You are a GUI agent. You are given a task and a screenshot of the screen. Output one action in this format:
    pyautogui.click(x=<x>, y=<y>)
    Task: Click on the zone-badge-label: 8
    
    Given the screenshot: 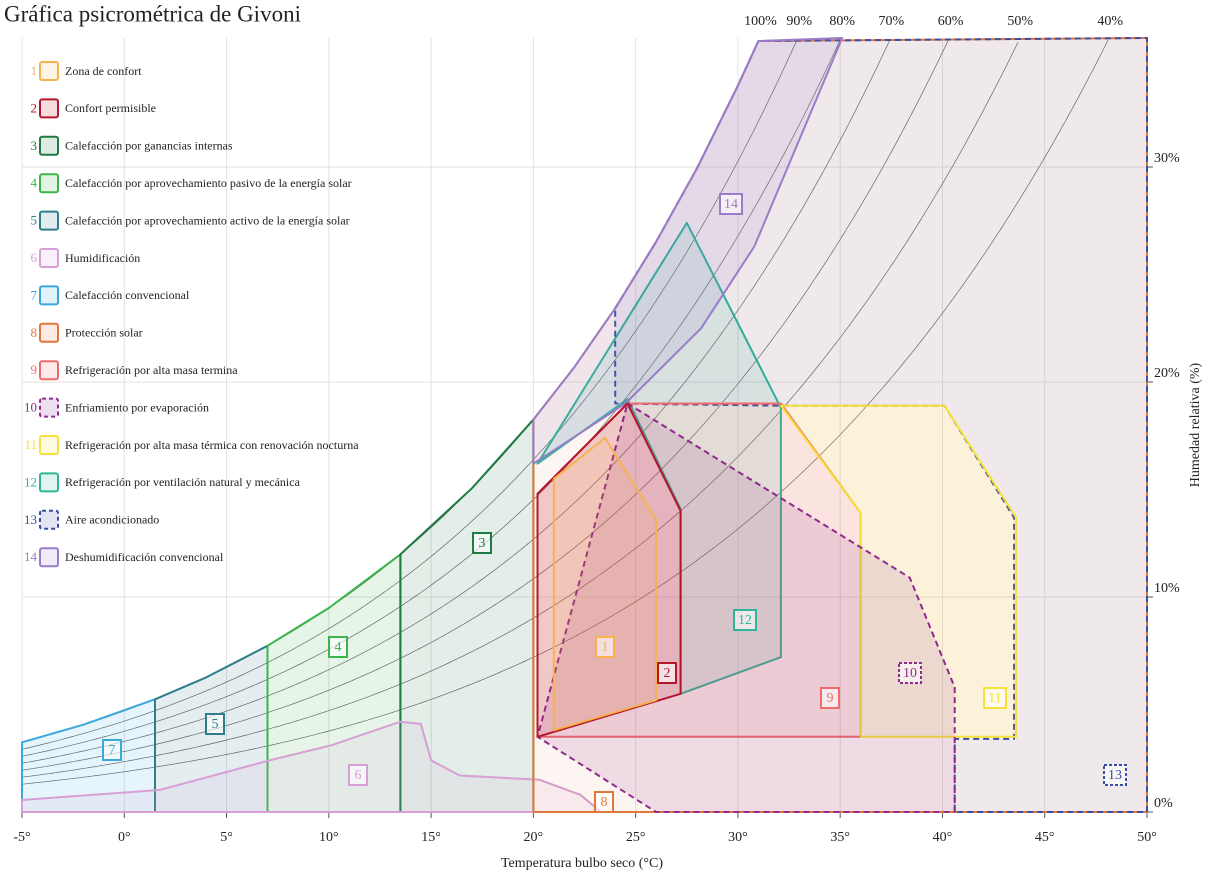 What is the action you would take?
    pyautogui.click(x=604, y=802)
    